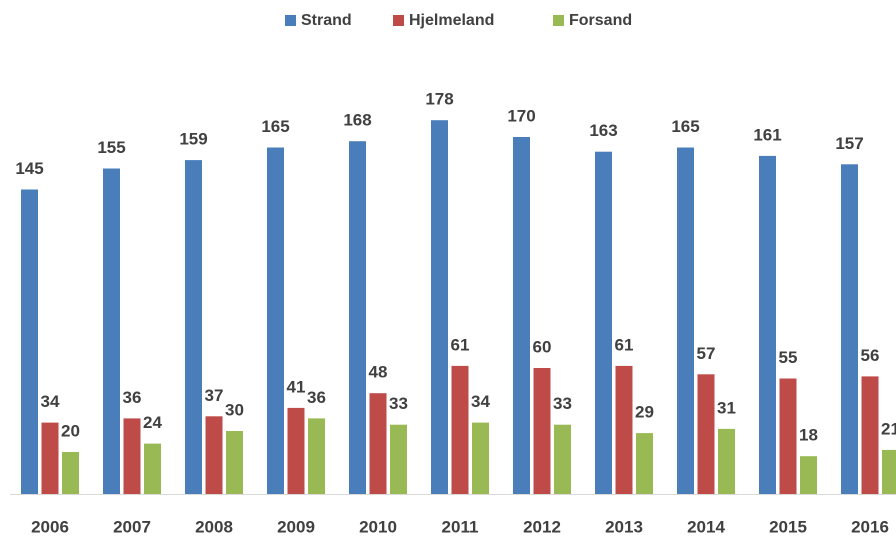  What do you see at coordinates (624, 526) in the screenshot?
I see `x-tick-label: 2013` at bounding box center [624, 526].